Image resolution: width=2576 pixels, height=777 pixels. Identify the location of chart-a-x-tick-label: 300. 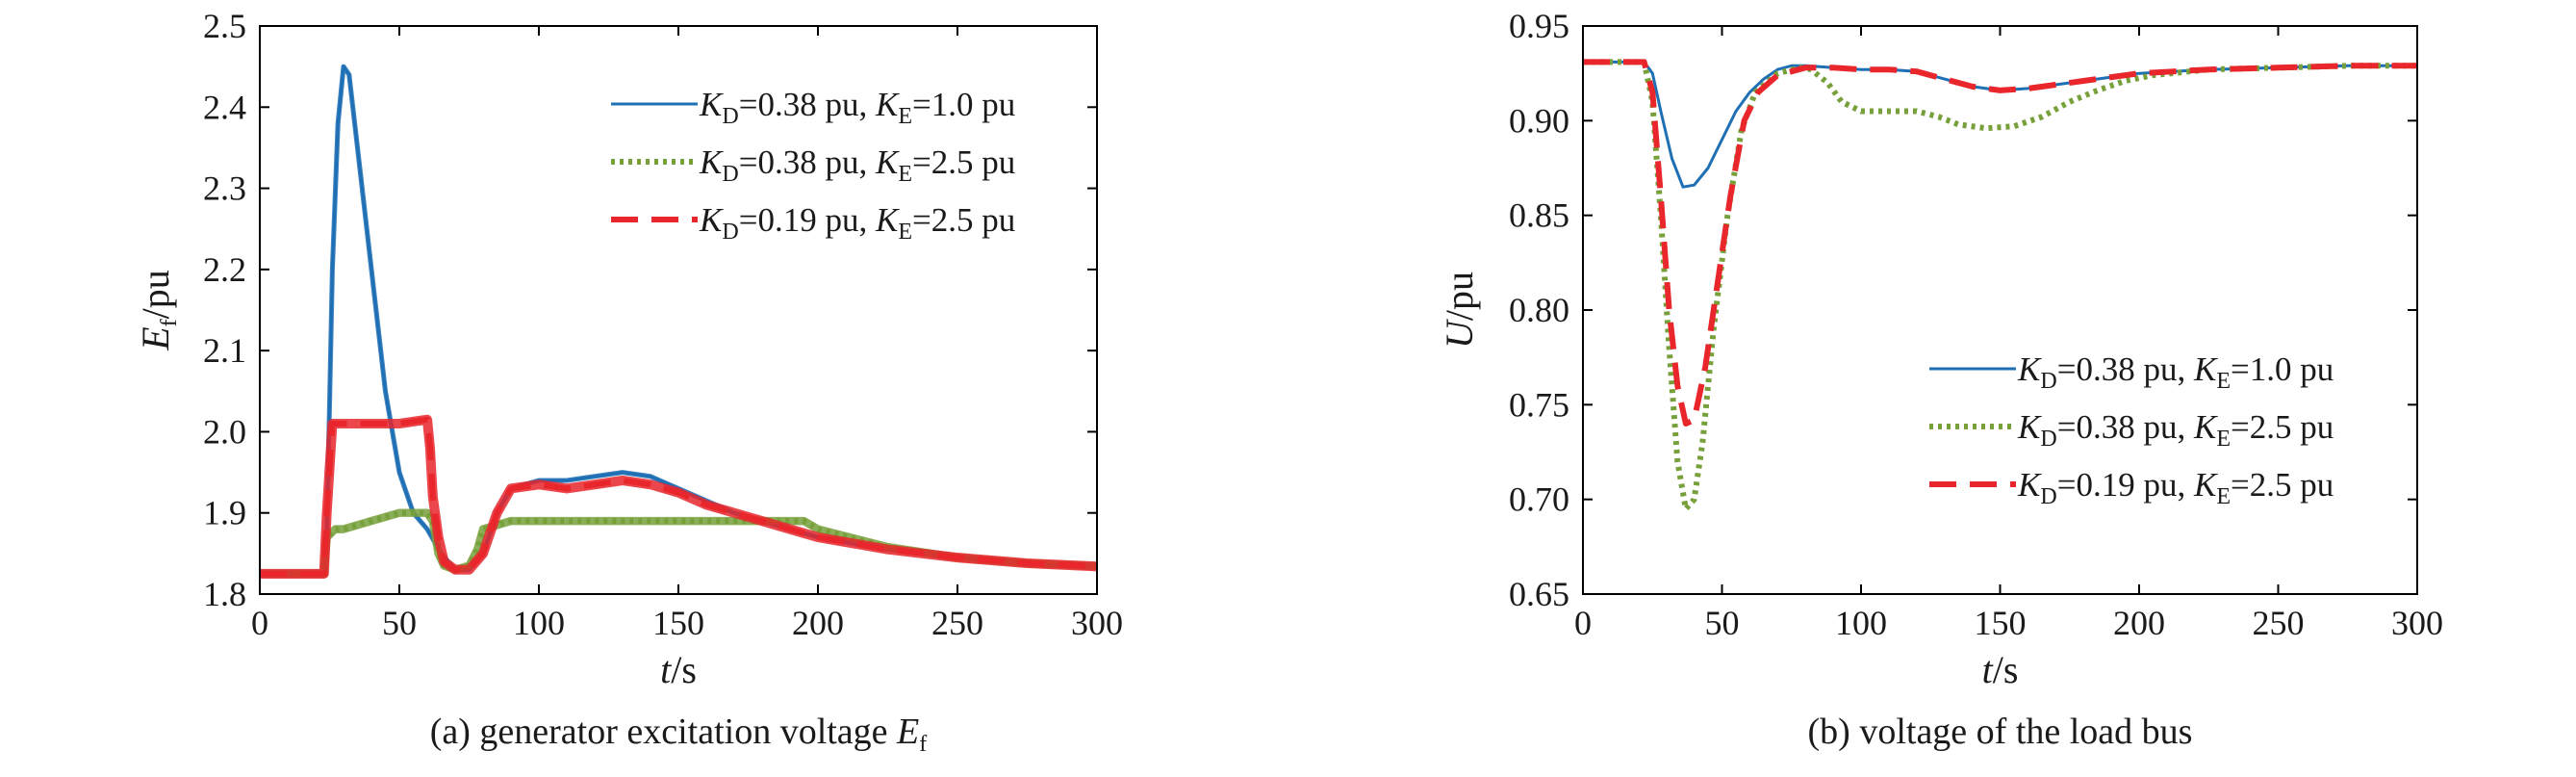
(1097, 623).